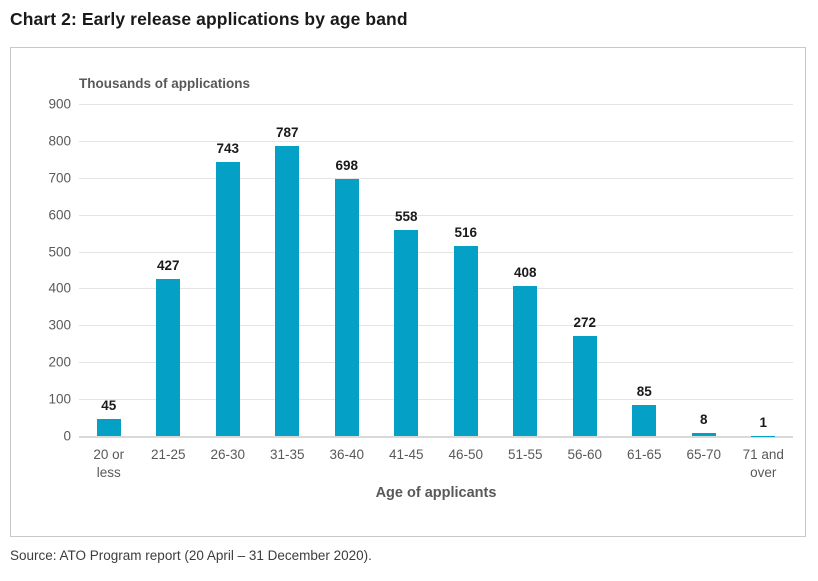  What do you see at coordinates (109, 463) in the screenshot?
I see `x-tick-label: 20 or less` at bounding box center [109, 463].